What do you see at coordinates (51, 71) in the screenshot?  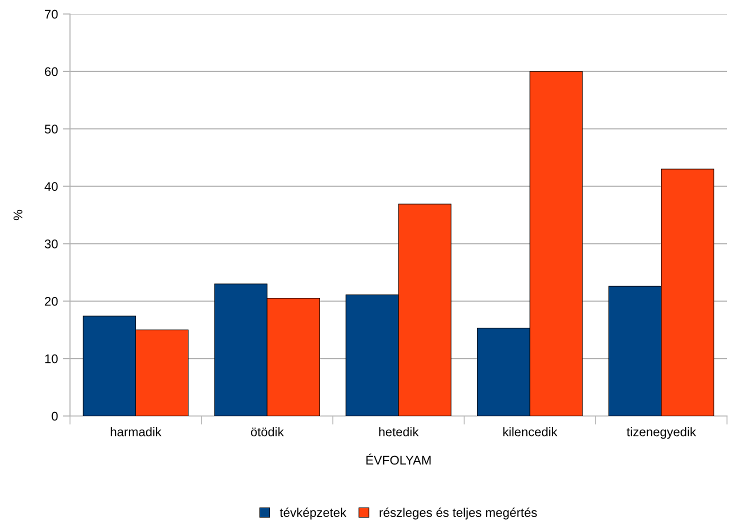 I see `y-tick-label: 60` at bounding box center [51, 71].